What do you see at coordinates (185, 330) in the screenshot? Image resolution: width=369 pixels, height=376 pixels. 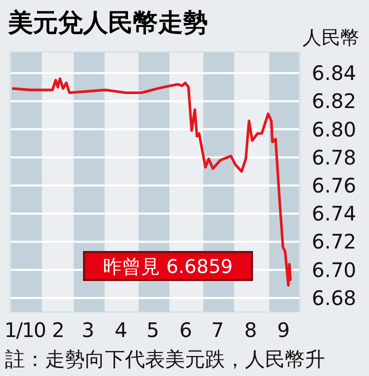 I see `x-tick-label: 6` at bounding box center [185, 330].